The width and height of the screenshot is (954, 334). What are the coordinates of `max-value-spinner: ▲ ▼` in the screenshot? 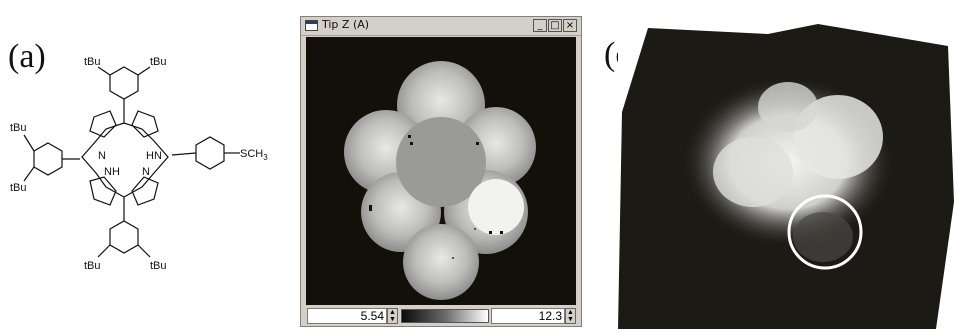 It's located at (570, 316).